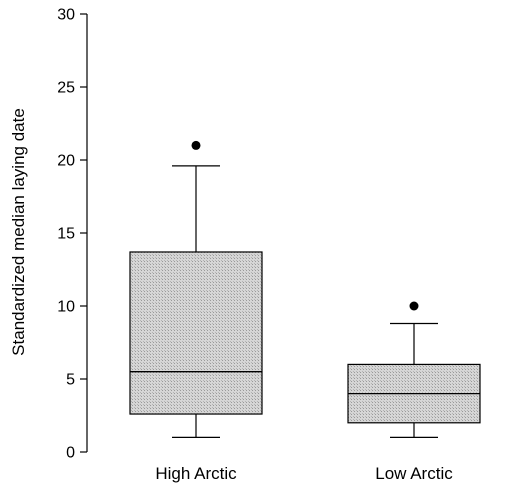  Describe the element at coordinates (70, 453) in the screenshot. I see `y-tick-label: 0` at that location.